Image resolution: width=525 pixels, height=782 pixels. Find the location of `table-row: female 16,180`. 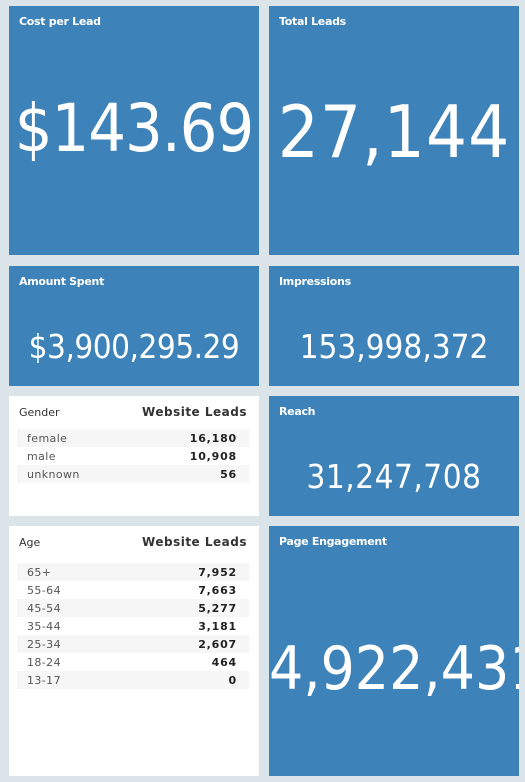

table-row: female 16,180 is located at coordinates (133, 438).